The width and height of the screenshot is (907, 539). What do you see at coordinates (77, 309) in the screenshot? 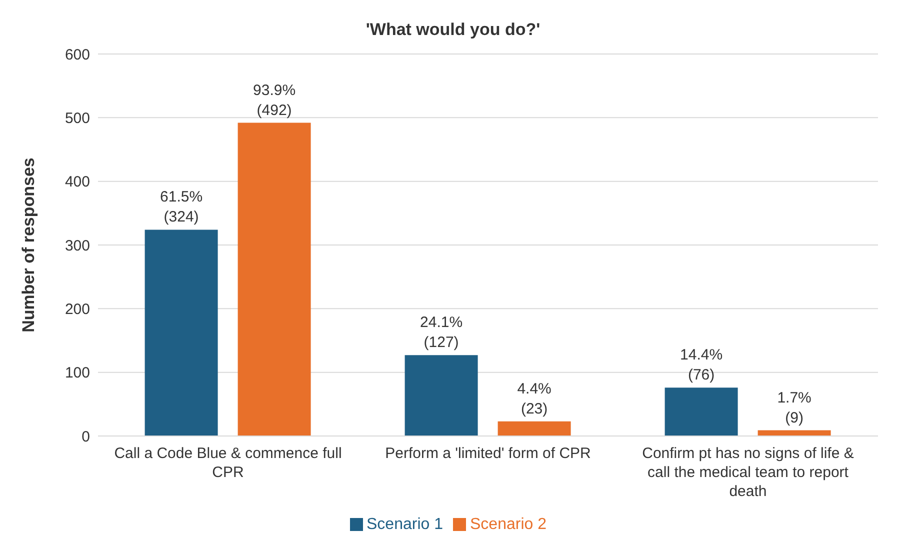
I see `y-tick-label: 200` at bounding box center [77, 309].